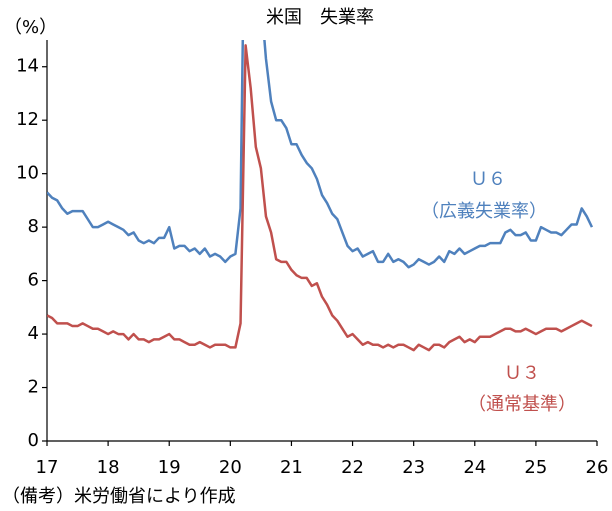 This screenshot has width=612, height=511. Describe the element at coordinates (33, 226) in the screenshot. I see `y-tick-label: 8` at that location.